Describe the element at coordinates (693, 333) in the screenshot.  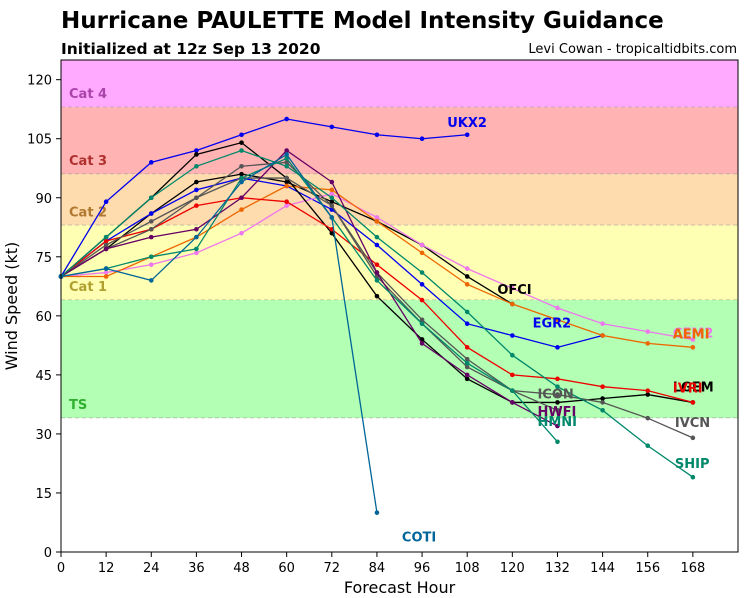
I see `series-label-cem2: CEM2` at that location.